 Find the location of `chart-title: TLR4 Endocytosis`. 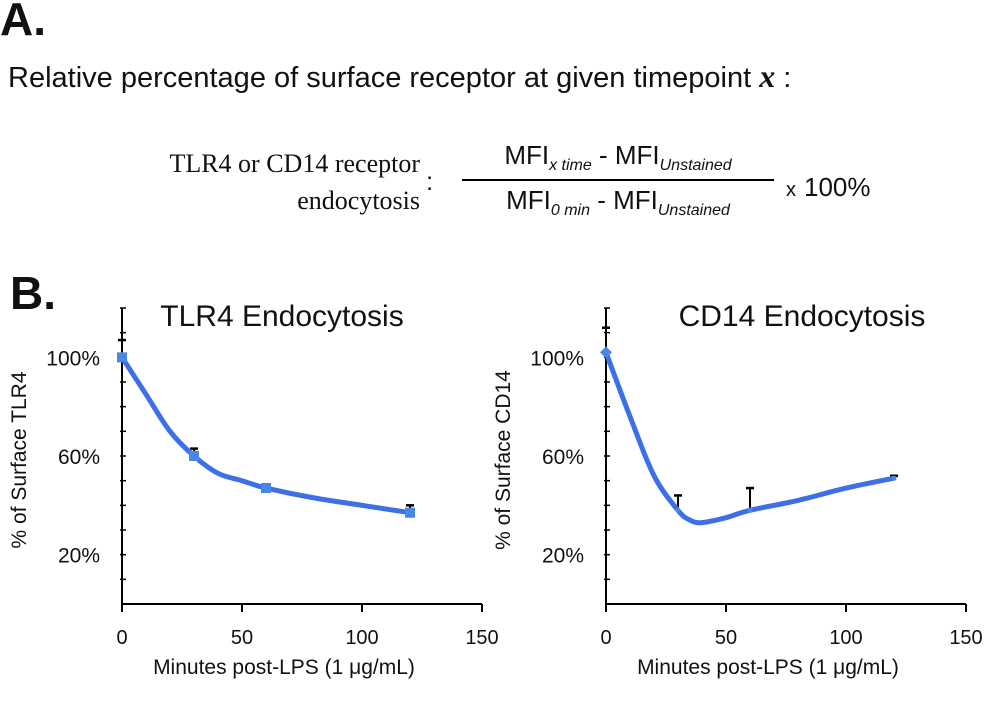

chart-title: TLR4 Endocytosis is located at coordinates (281, 316).